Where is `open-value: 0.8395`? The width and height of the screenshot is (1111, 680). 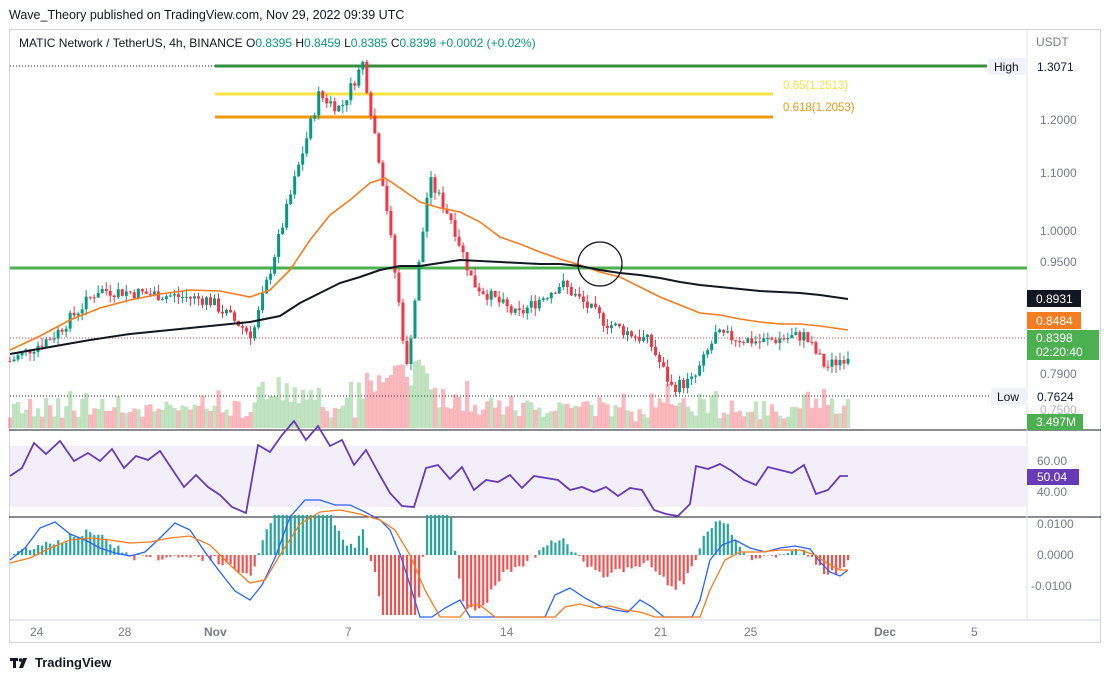
open-value: 0.8395 is located at coordinates (274, 43).